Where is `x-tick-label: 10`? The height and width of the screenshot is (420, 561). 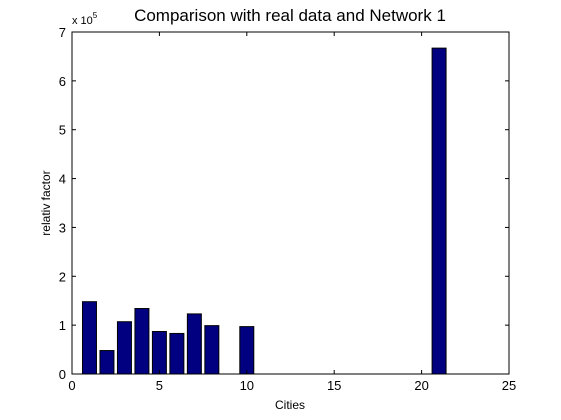 x-tick-label: 10 is located at coordinates (247, 385).